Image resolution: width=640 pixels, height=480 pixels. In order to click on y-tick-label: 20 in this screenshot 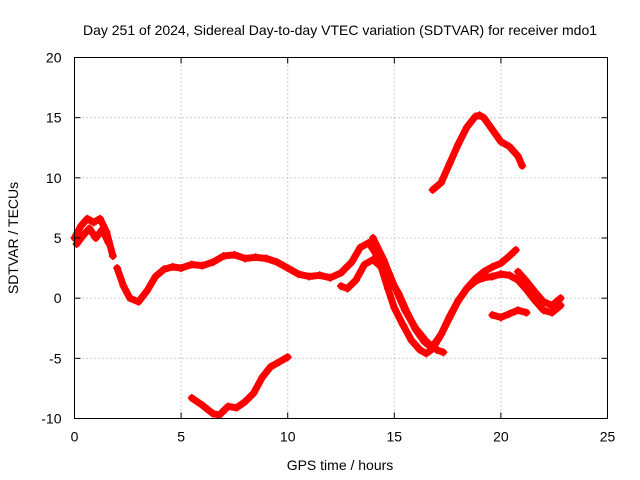, I will do `click(54, 58)`.